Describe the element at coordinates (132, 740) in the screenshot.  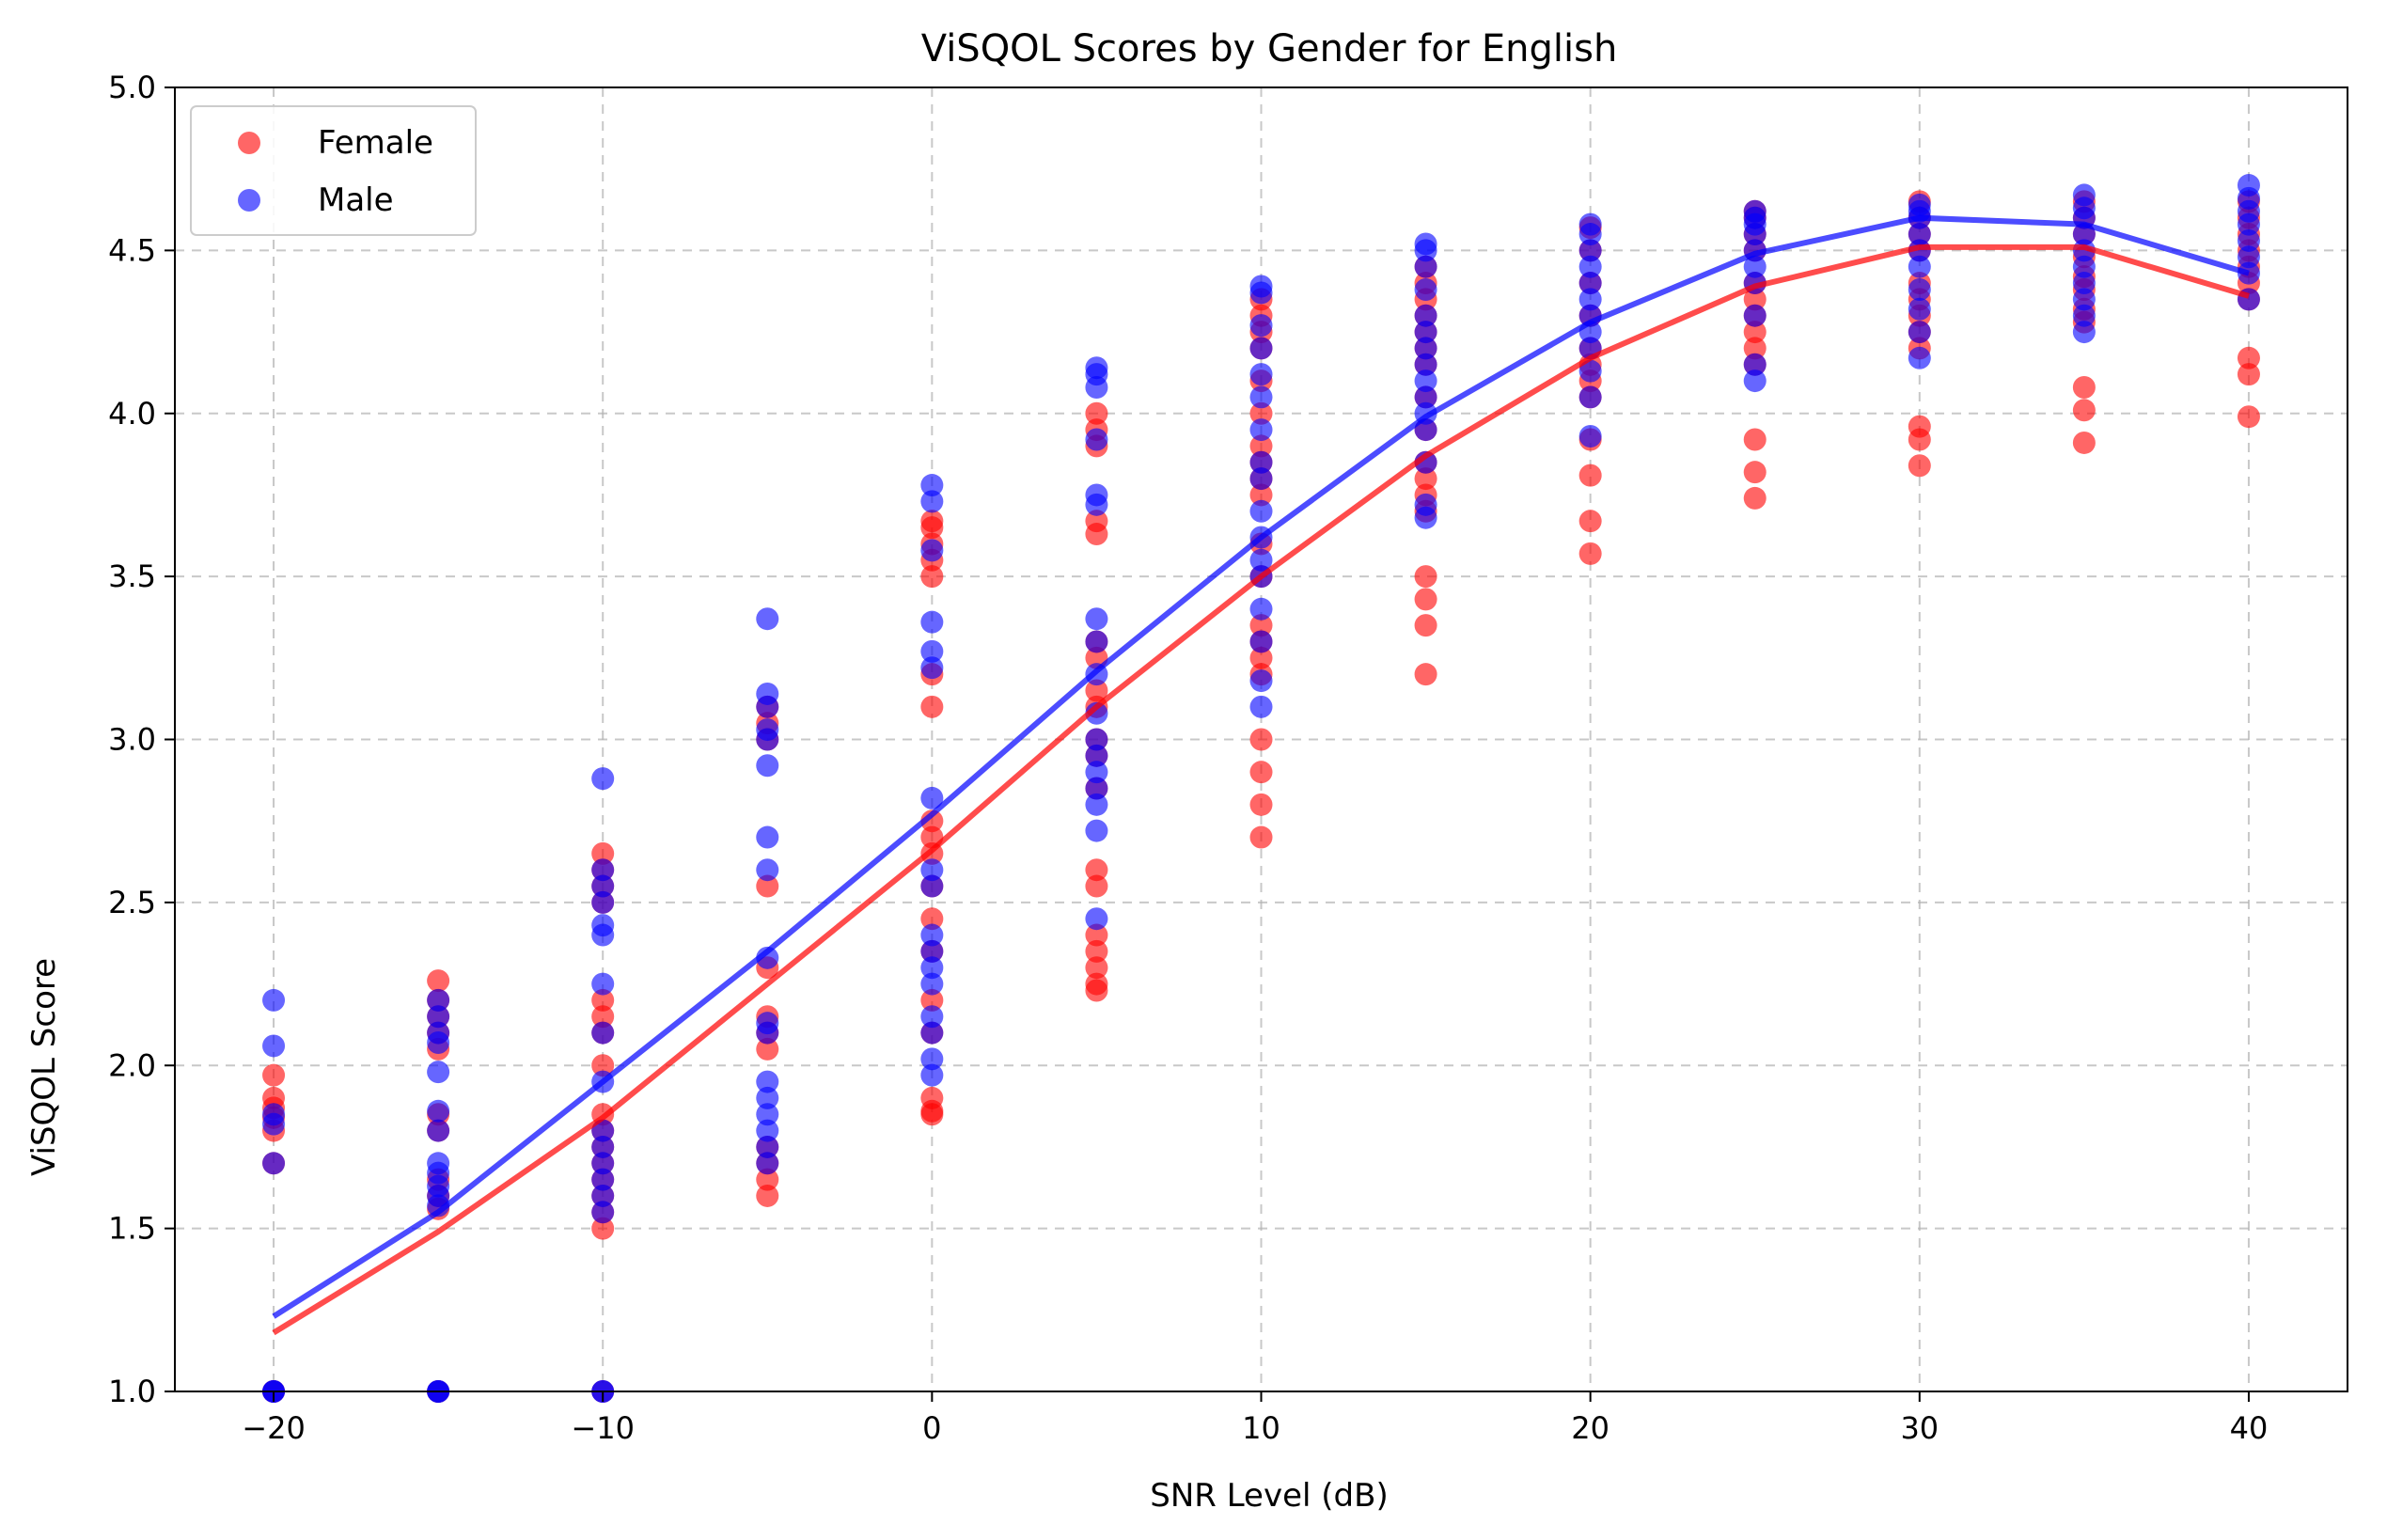
I see `y-tick-label: 3.0` at that location.